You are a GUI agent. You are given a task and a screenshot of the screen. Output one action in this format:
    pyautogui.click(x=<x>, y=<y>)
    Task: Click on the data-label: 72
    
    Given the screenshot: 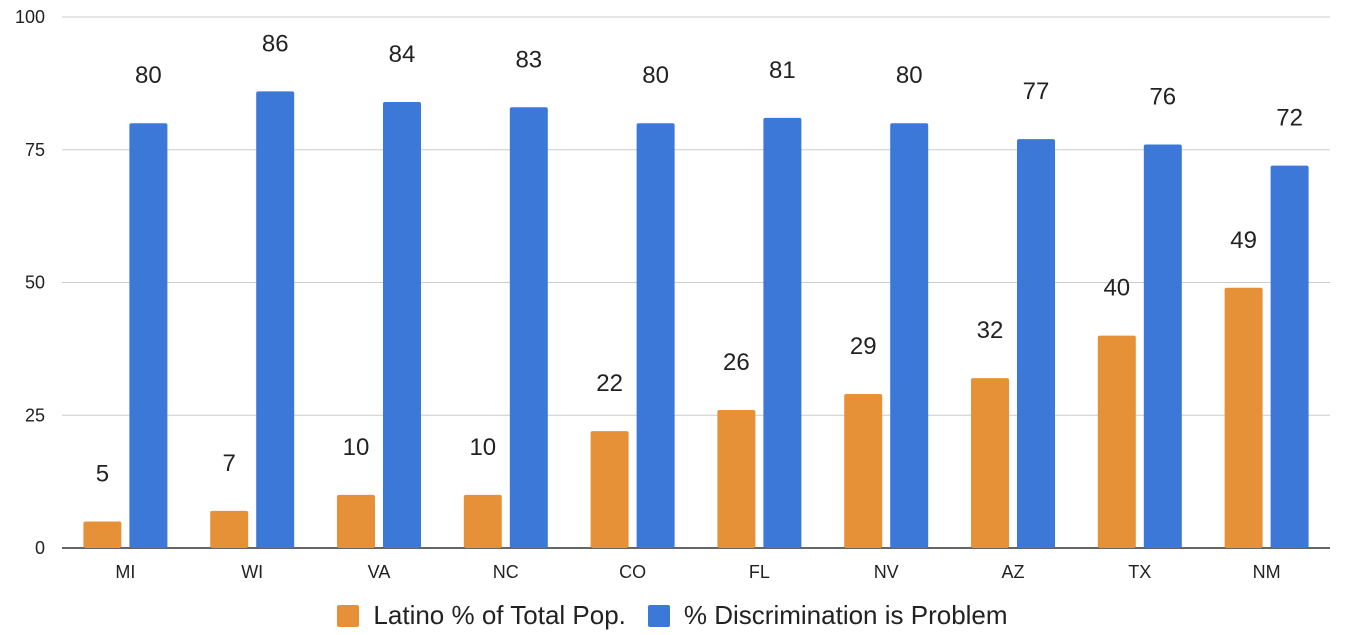 What is the action you would take?
    pyautogui.click(x=1289, y=118)
    